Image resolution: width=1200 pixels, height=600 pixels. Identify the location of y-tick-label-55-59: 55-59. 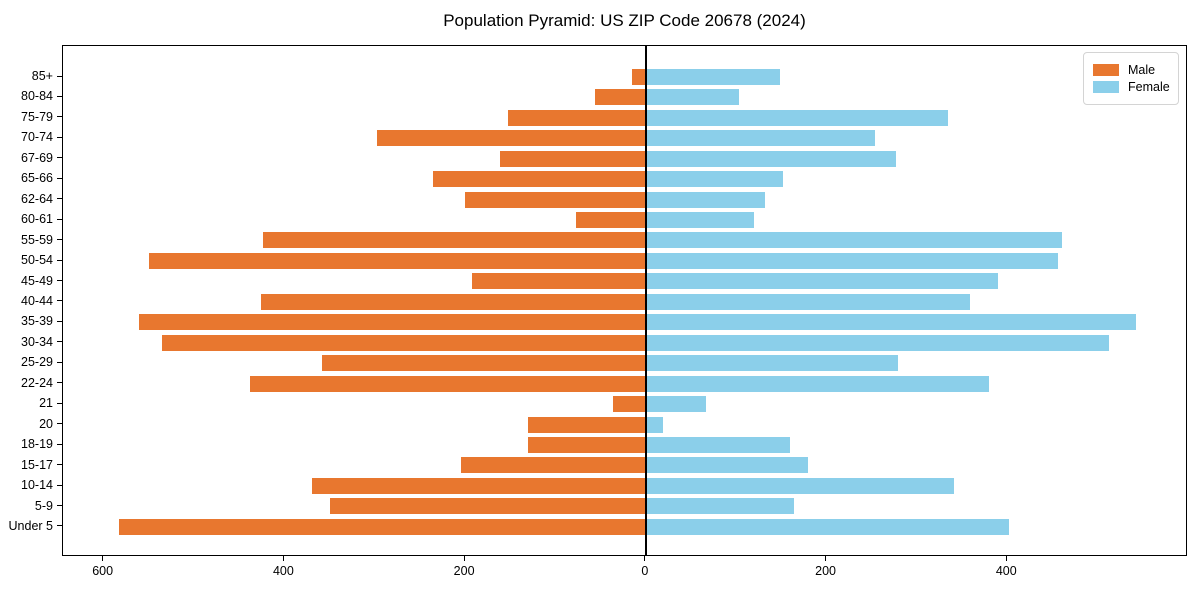
(37, 239).